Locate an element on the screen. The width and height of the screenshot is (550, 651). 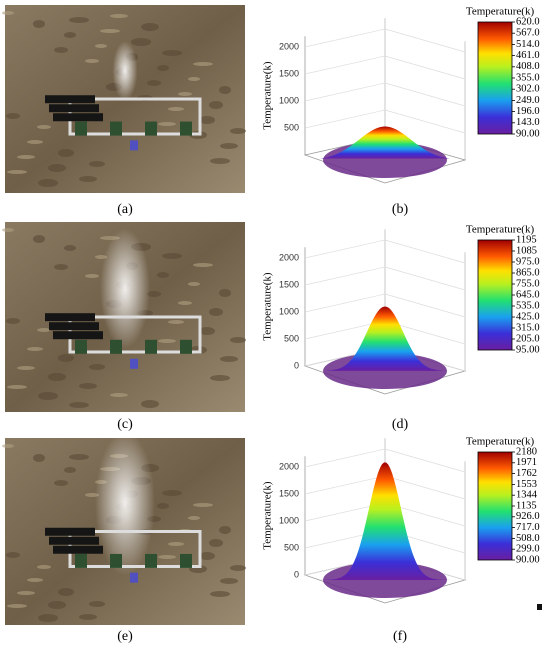
colorbar-tick-label: 90.00 is located at coordinates (528, 559).